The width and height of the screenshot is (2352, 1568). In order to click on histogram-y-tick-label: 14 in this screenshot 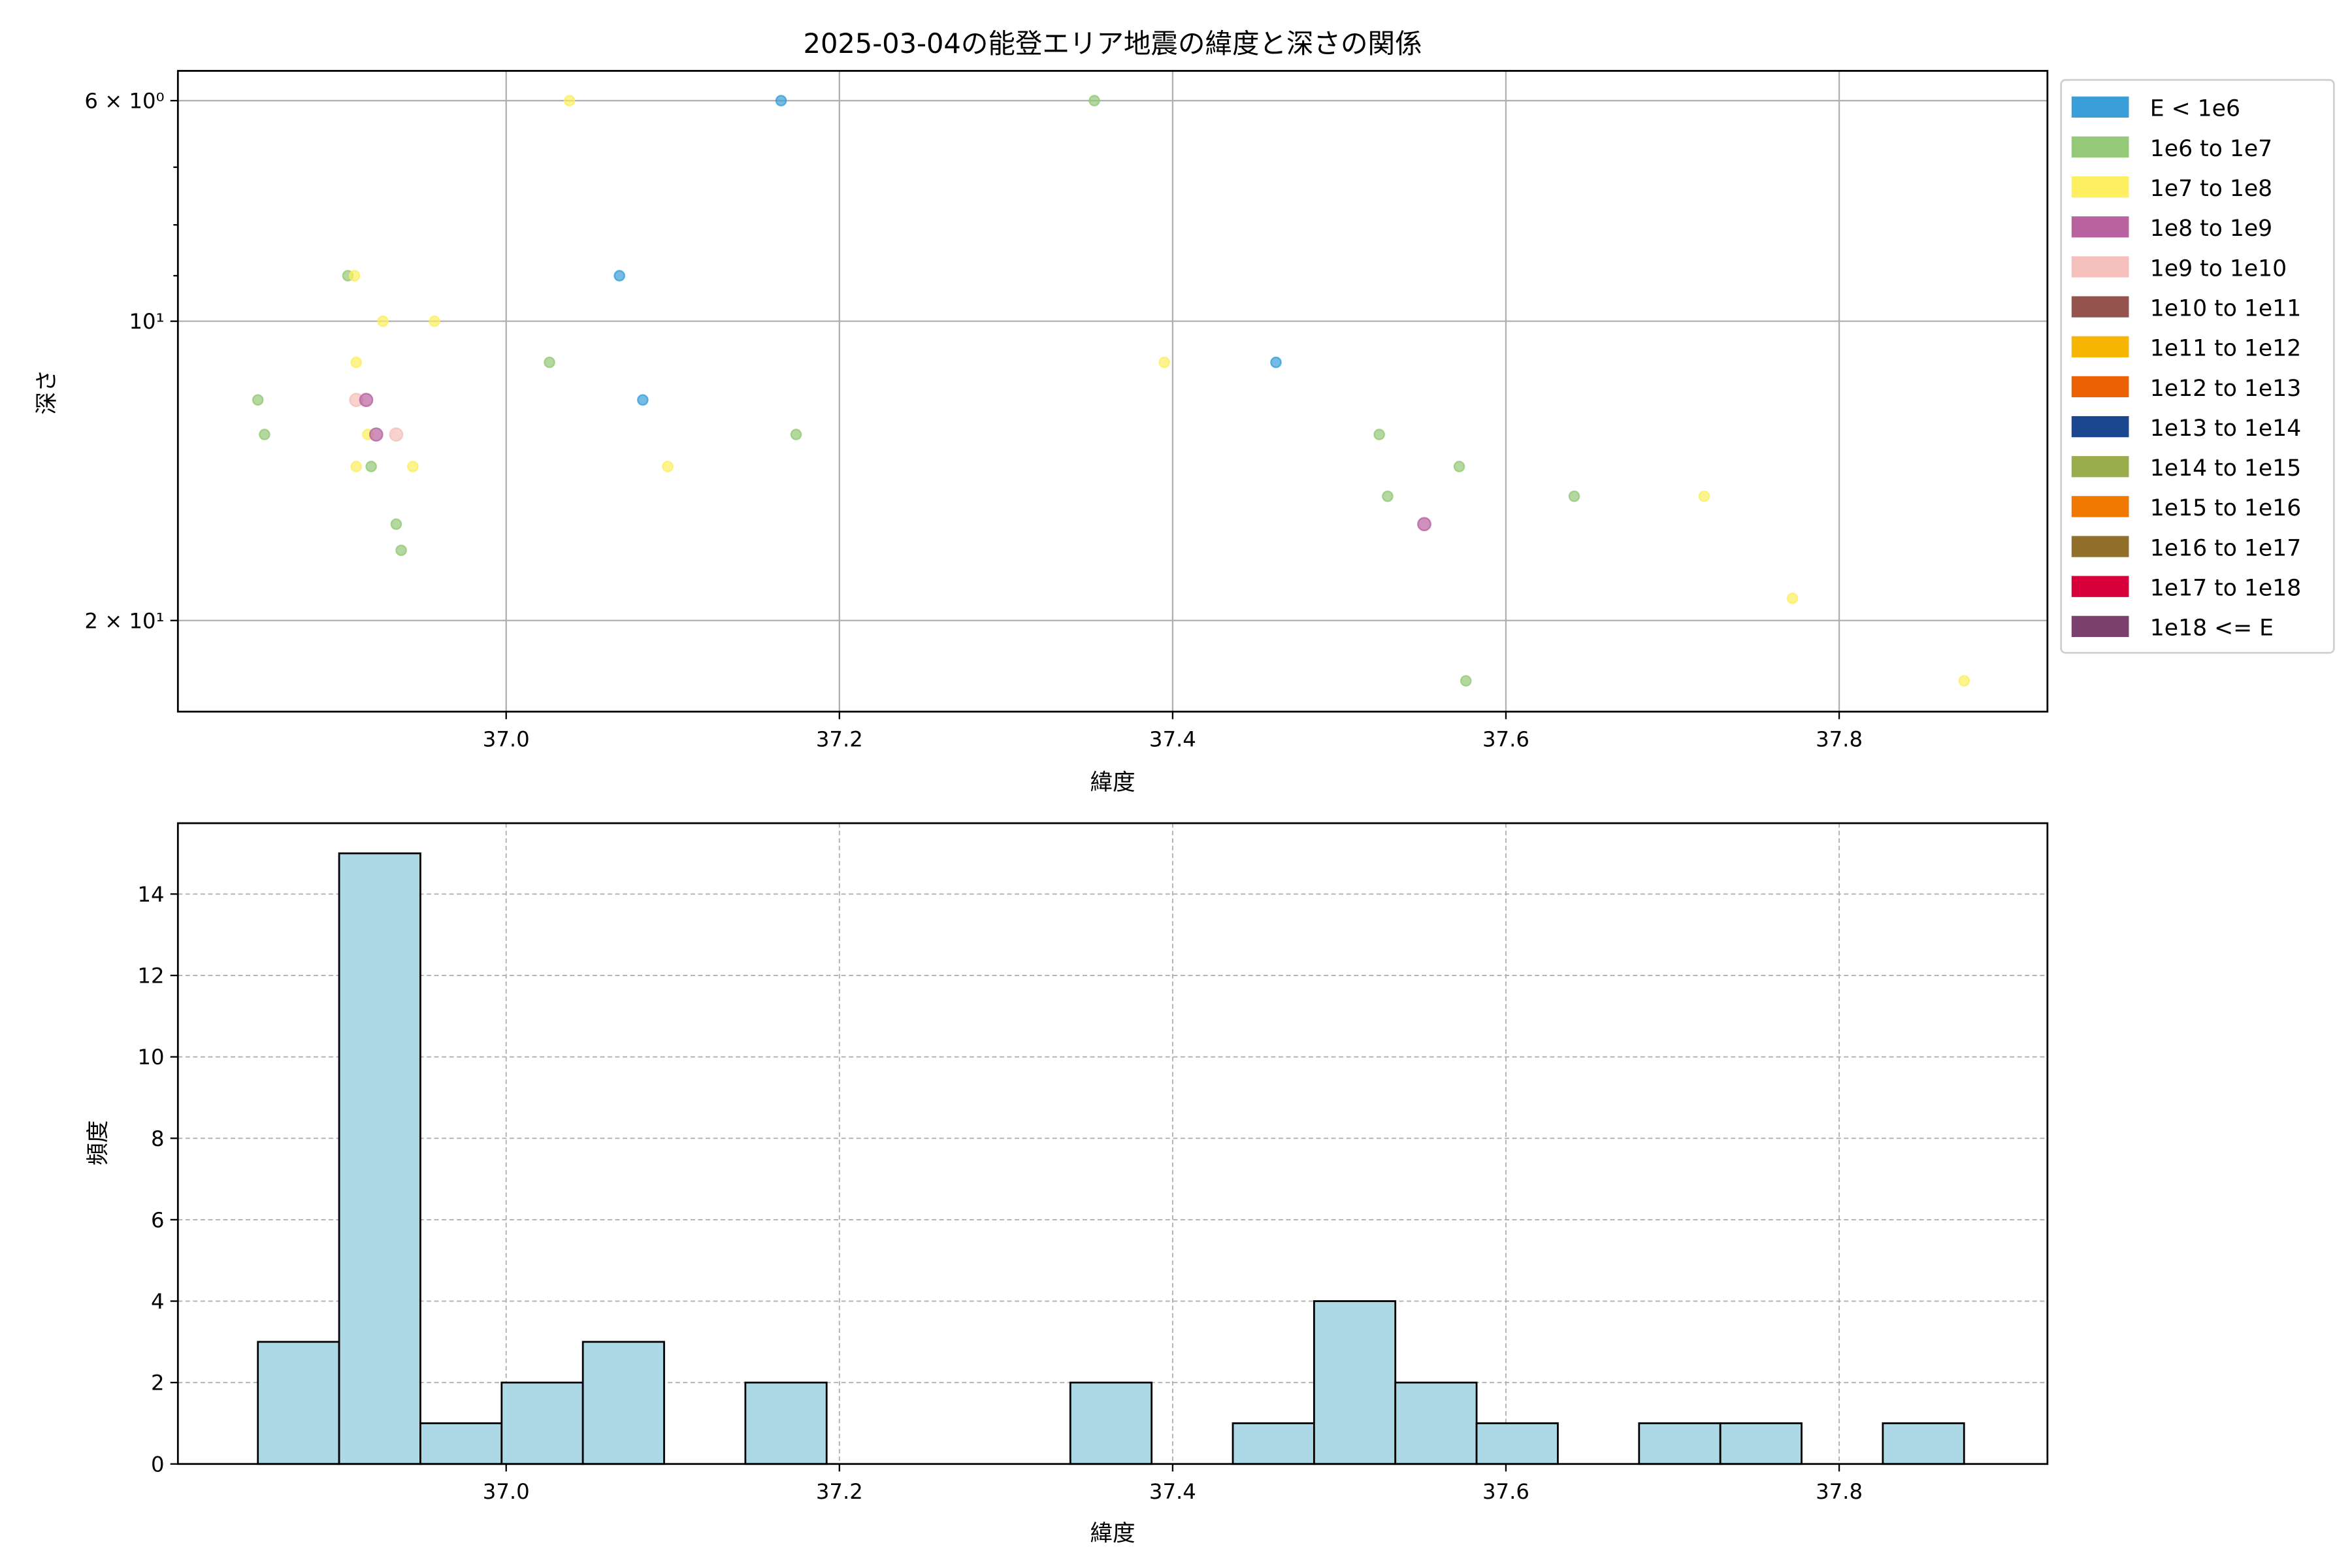, I will do `click(150, 894)`.